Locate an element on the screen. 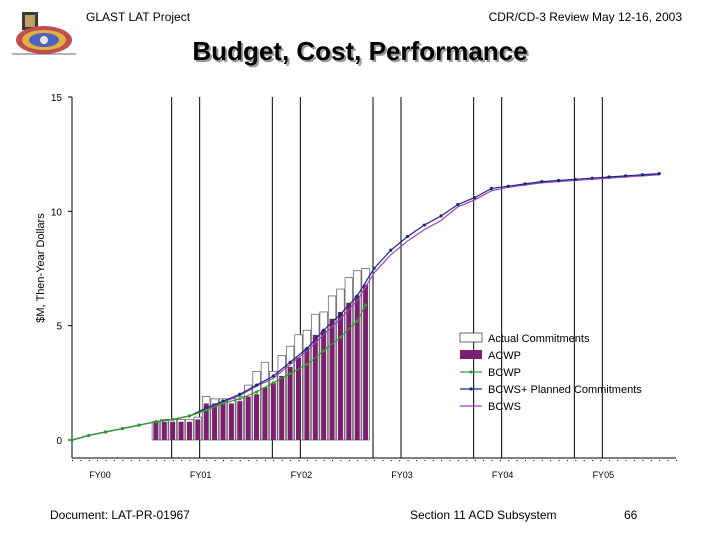  legend-label: BCWS+ Planned Commitments is located at coordinates (565, 390).